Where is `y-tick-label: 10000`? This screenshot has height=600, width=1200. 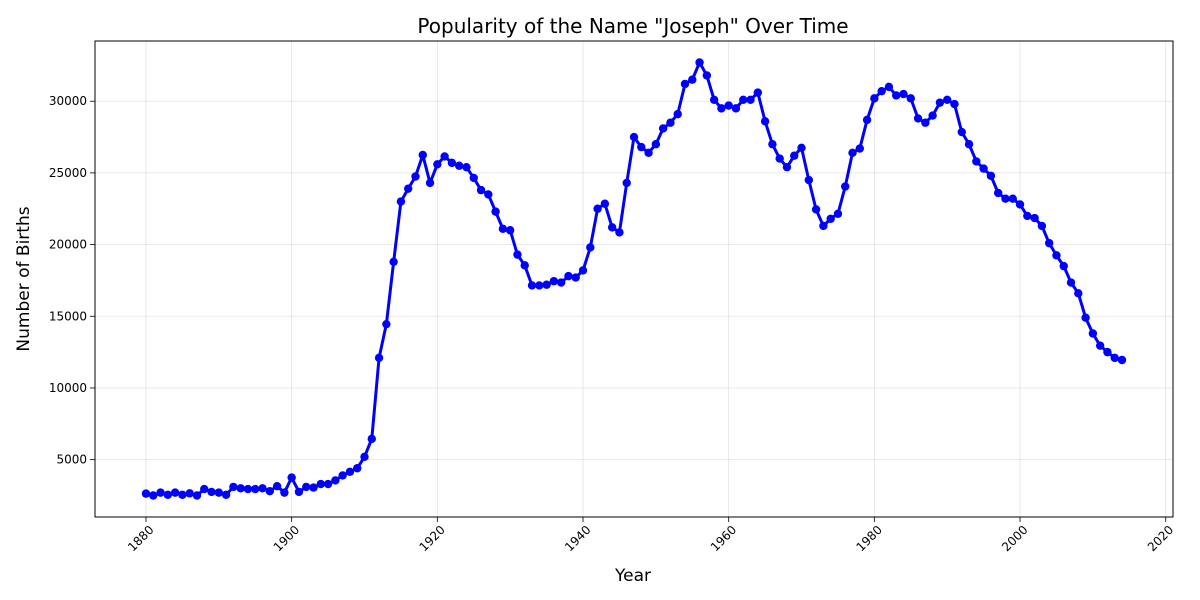
y-tick-label: 10000 is located at coordinates (68, 388).